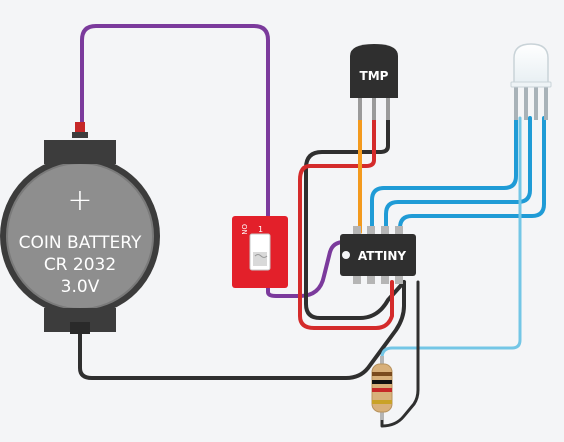 The width and height of the screenshot is (564, 442). I want to click on sensor-label: TMP, so click(374, 76).